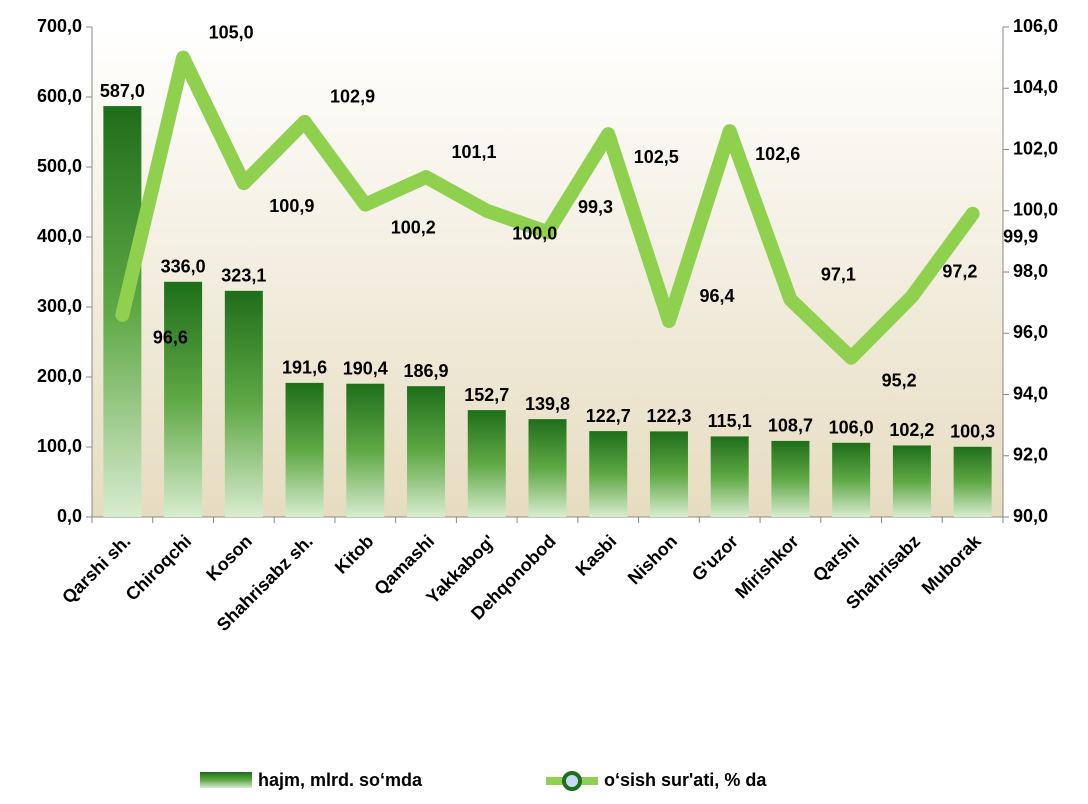 This screenshot has height=804, width=1088. I want to click on bar-value-label: 323,1, so click(243, 276).